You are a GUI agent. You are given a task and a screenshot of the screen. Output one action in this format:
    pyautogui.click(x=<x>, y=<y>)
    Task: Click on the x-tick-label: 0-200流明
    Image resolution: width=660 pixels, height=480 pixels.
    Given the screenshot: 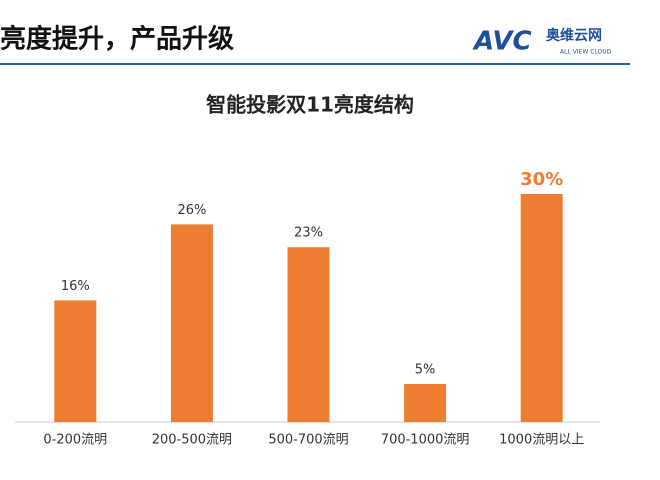 What is the action you would take?
    pyautogui.click(x=75, y=440)
    